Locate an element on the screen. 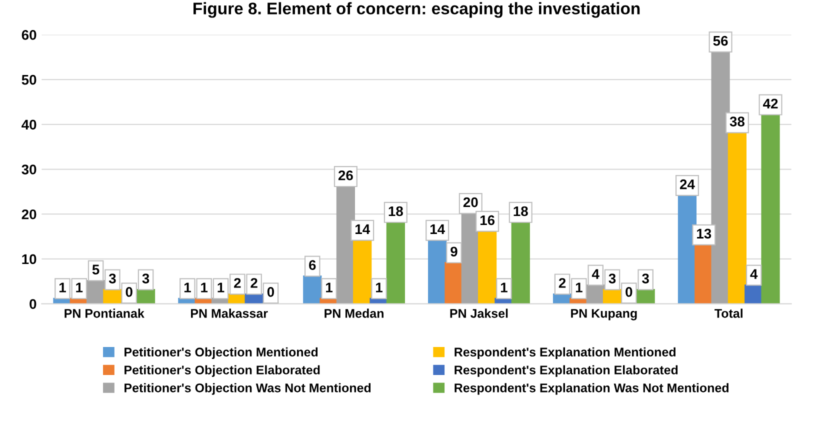  data-label: 5 is located at coordinates (96, 269).